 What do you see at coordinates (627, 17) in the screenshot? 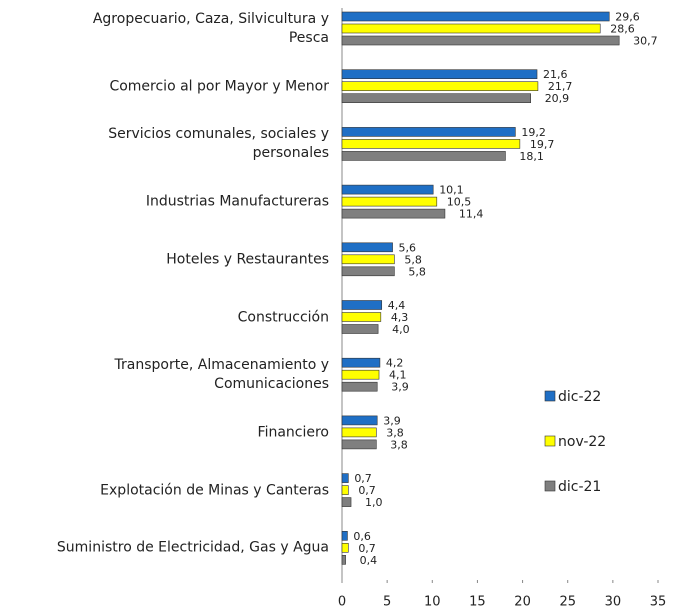
I see `value-label: 29,6` at bounding box center [627, 17].